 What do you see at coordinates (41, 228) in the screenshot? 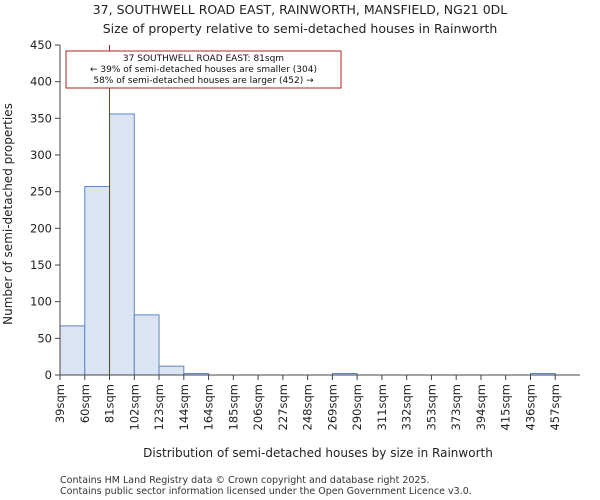
I see `y-tick-label: 200` at bounding box center [41, 228].